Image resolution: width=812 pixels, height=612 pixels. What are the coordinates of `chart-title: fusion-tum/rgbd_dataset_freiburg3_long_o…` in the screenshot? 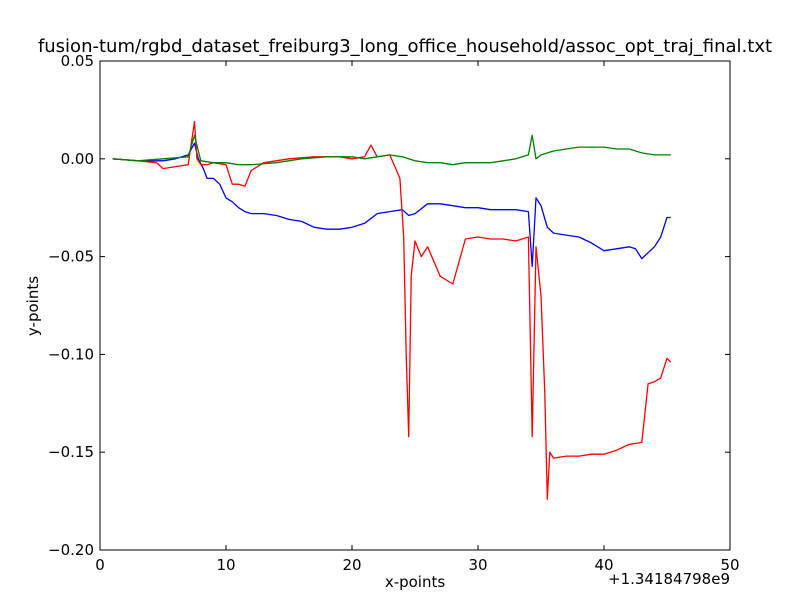 It's located at (405, 46).